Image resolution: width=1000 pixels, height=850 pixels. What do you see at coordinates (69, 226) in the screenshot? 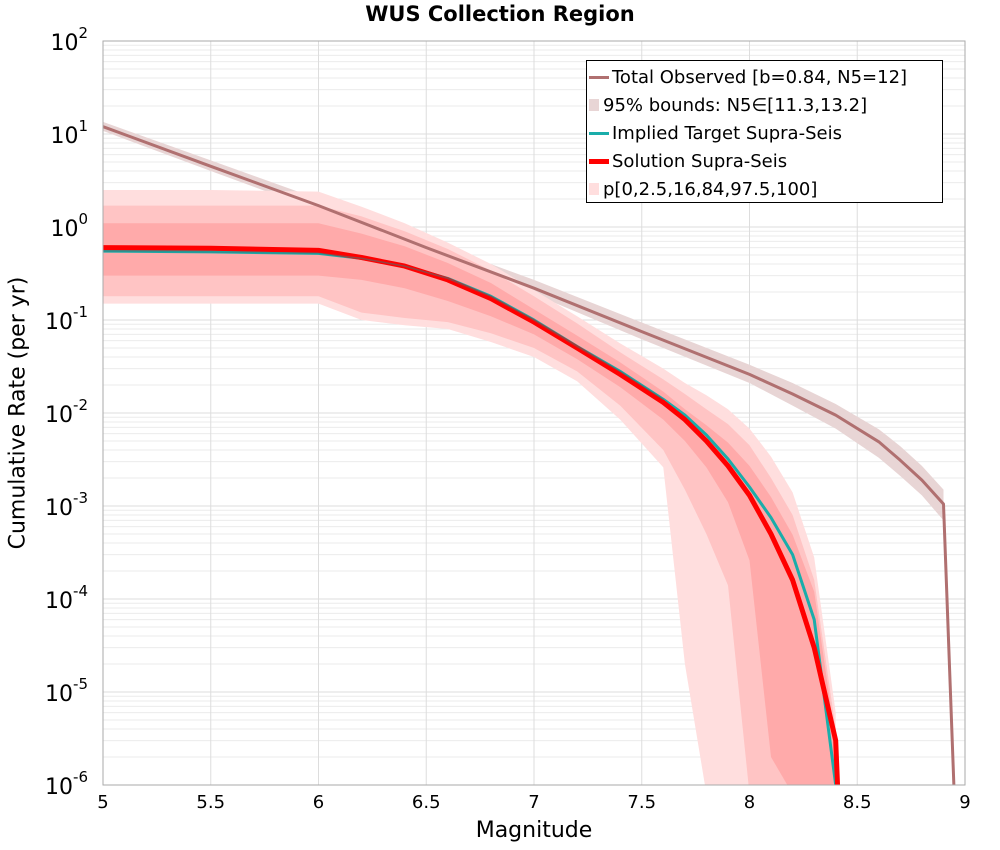
I see `y-tick-label: 10⁰` at bounding box center [69, 226].